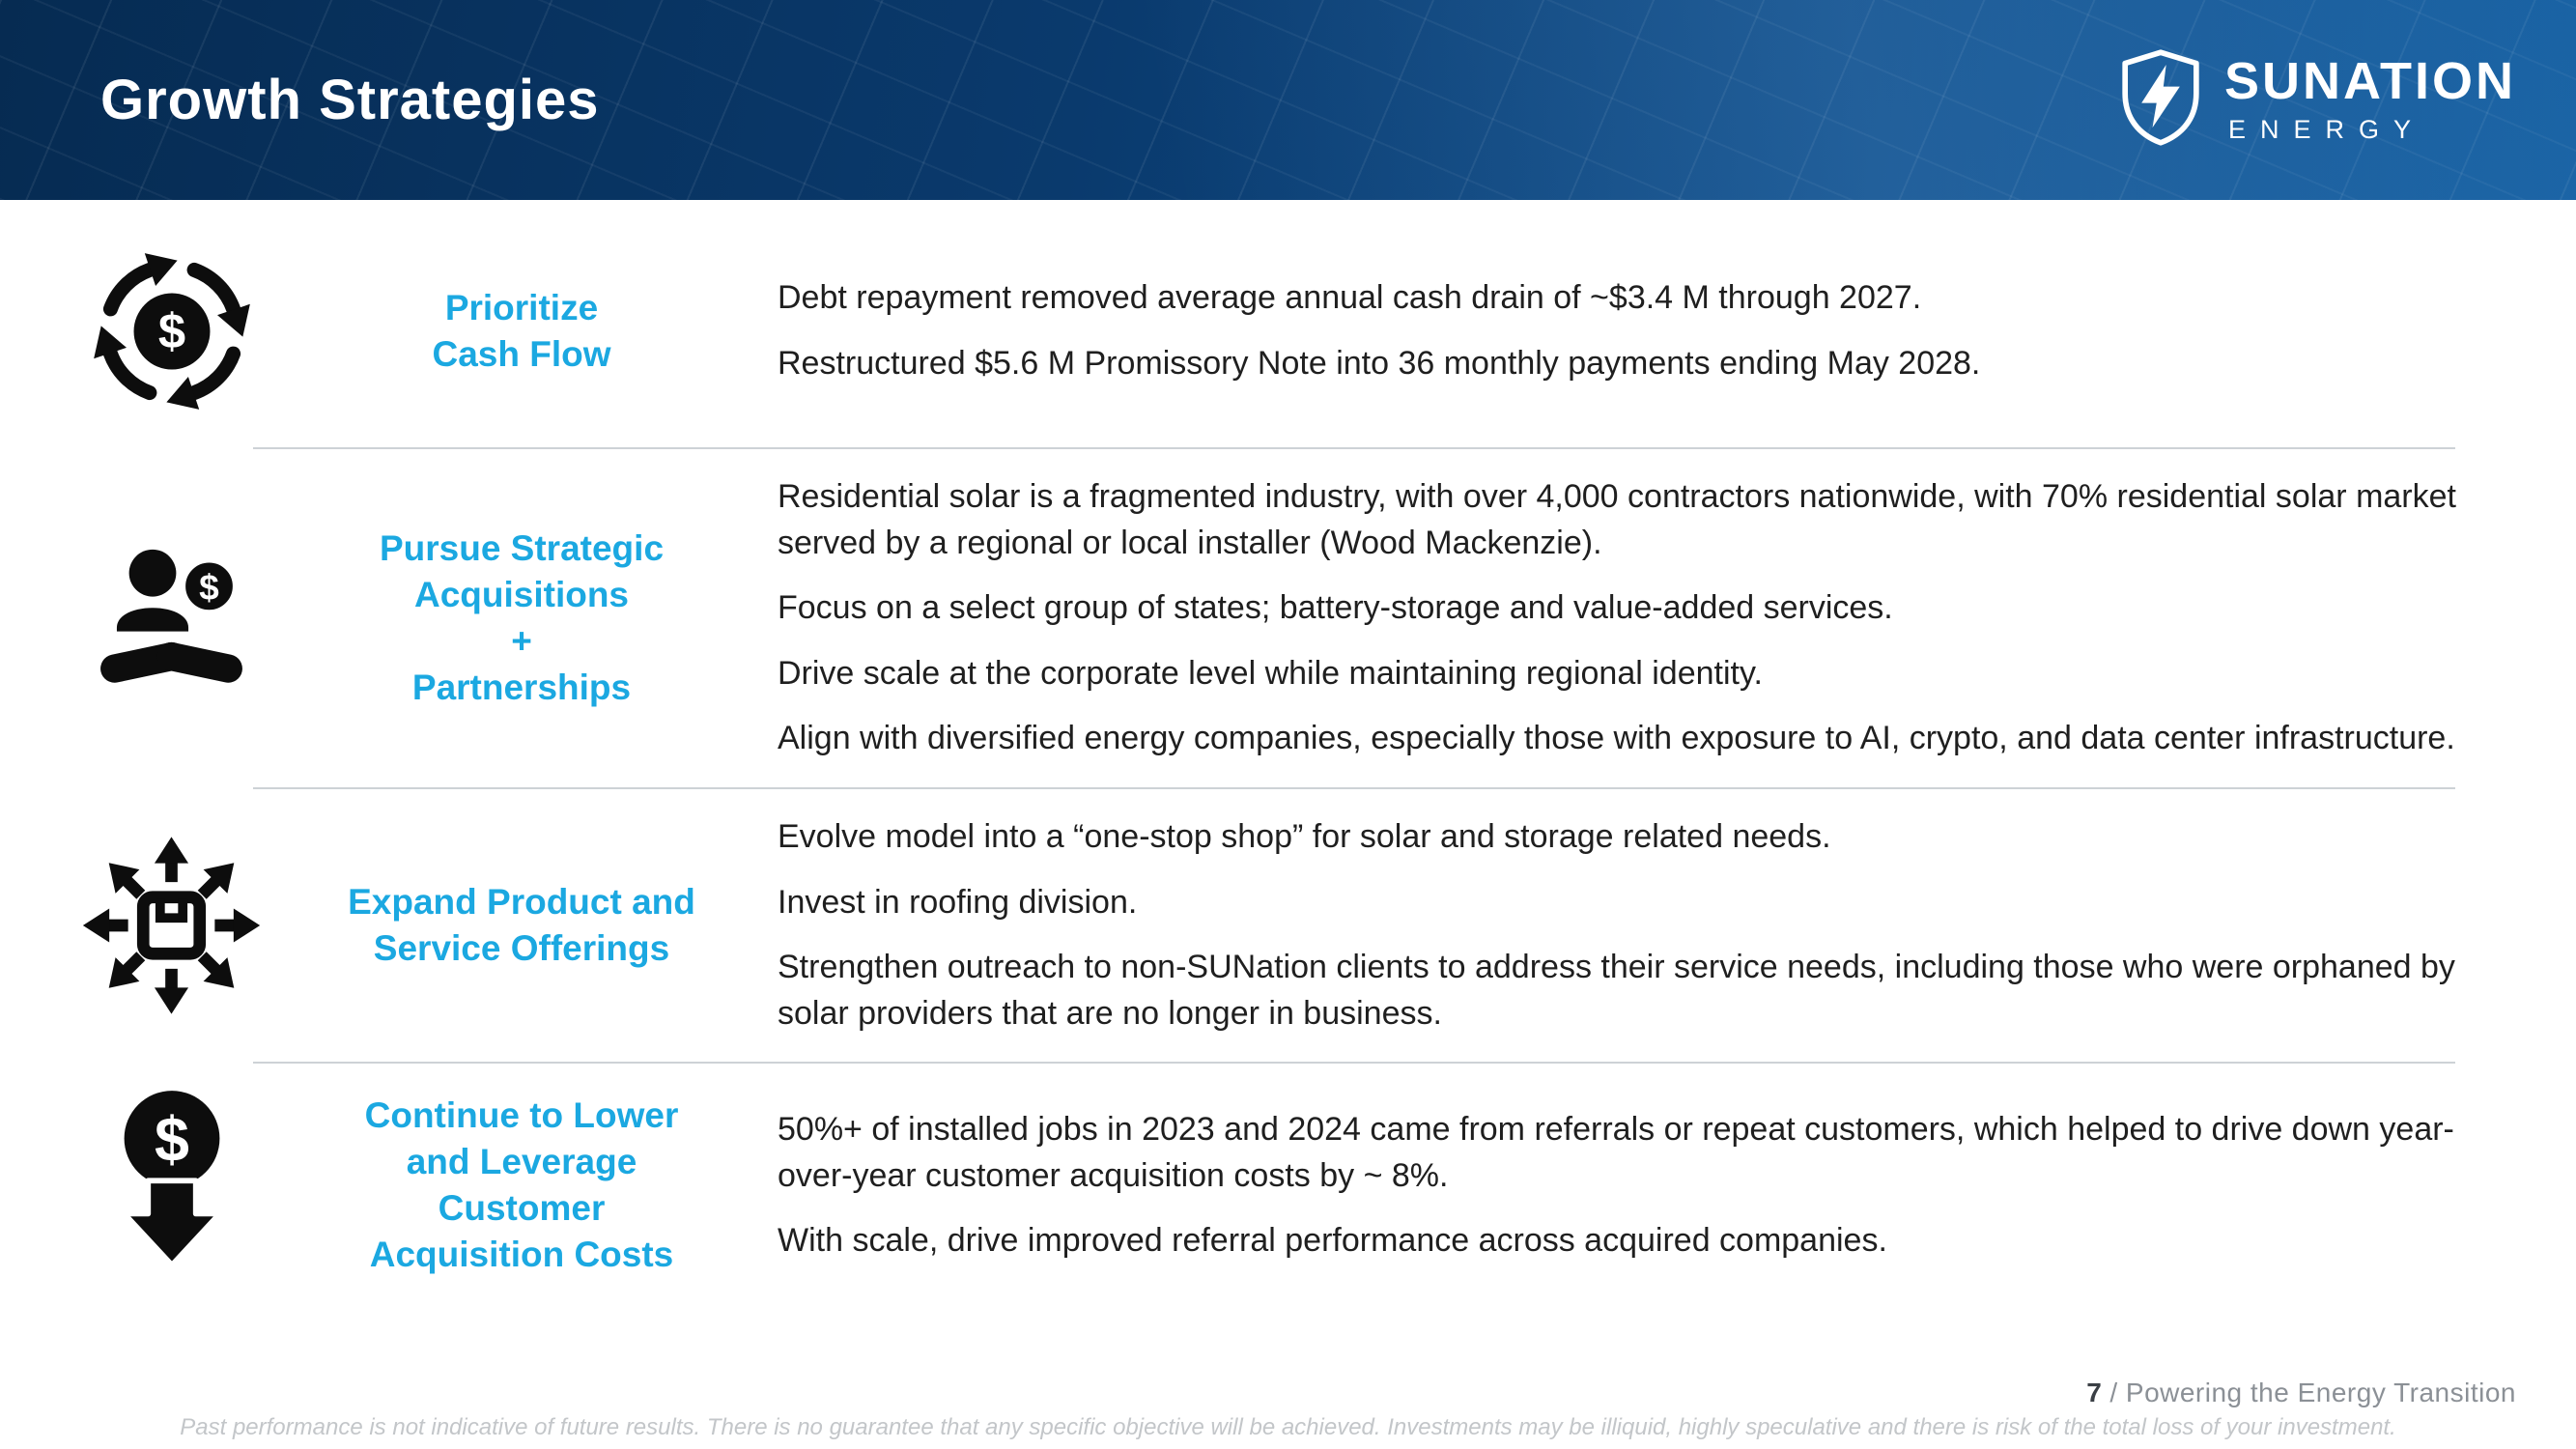 The image size is (2576, 1449). Describe the element at coordinates (1288, 100) in the screenshot. I see `header-band: Growth Strategies SUNATION ENERGY` at that location.